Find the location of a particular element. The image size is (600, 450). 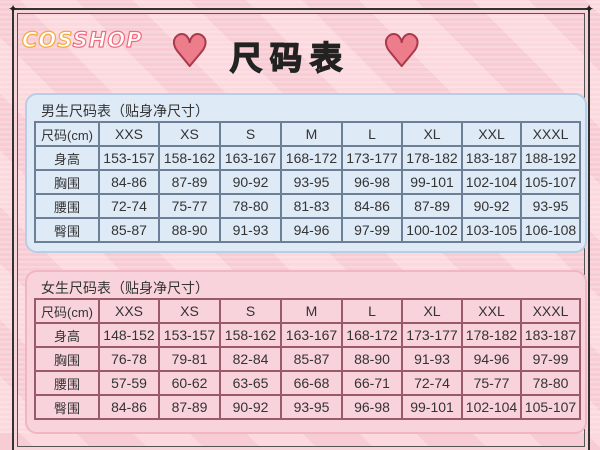

column-header: XS is located at coordinates (189, 134).